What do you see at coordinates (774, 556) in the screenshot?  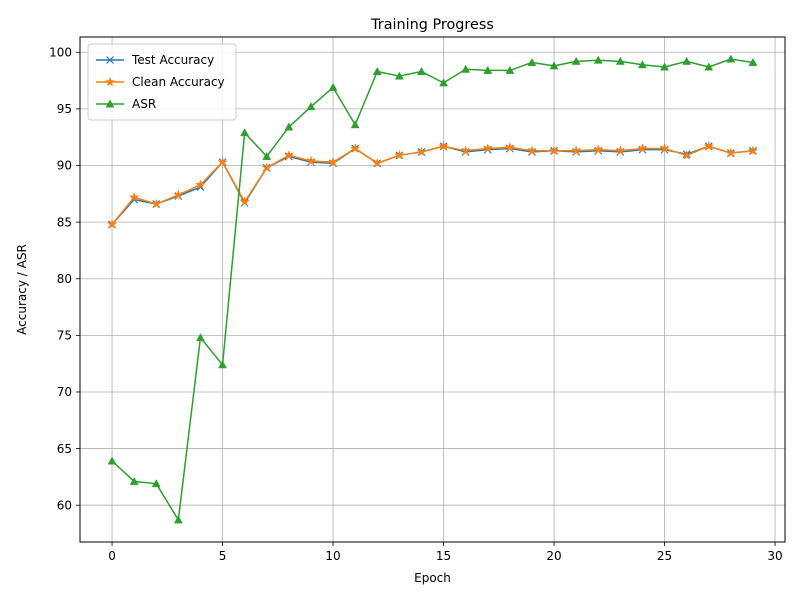 I see `x-tick-label: 30` at bounding box center [774, 556].